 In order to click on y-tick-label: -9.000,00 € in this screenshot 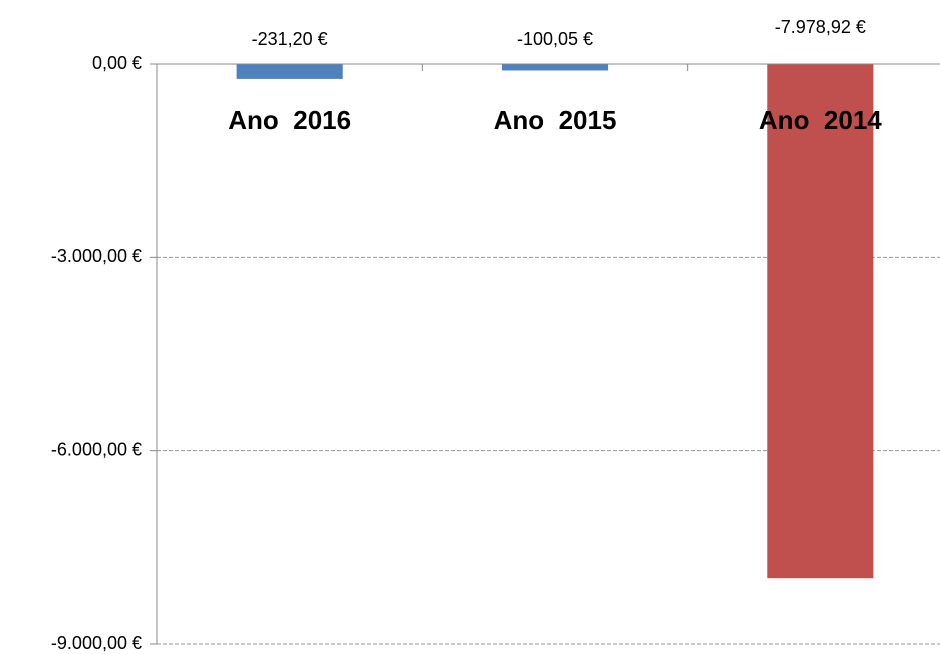, I will do `click(96, 643)`.